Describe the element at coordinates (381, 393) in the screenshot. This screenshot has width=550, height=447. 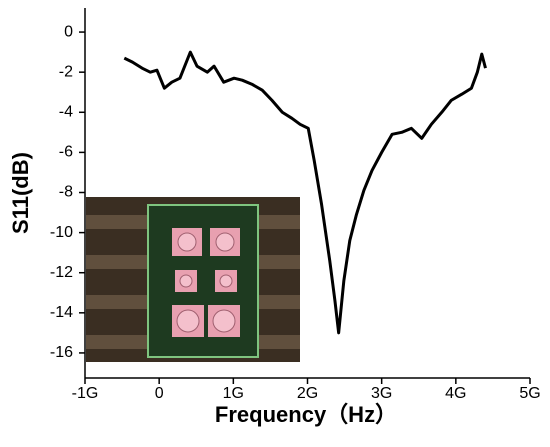
I see `x-tick-label: 3G` at that location.